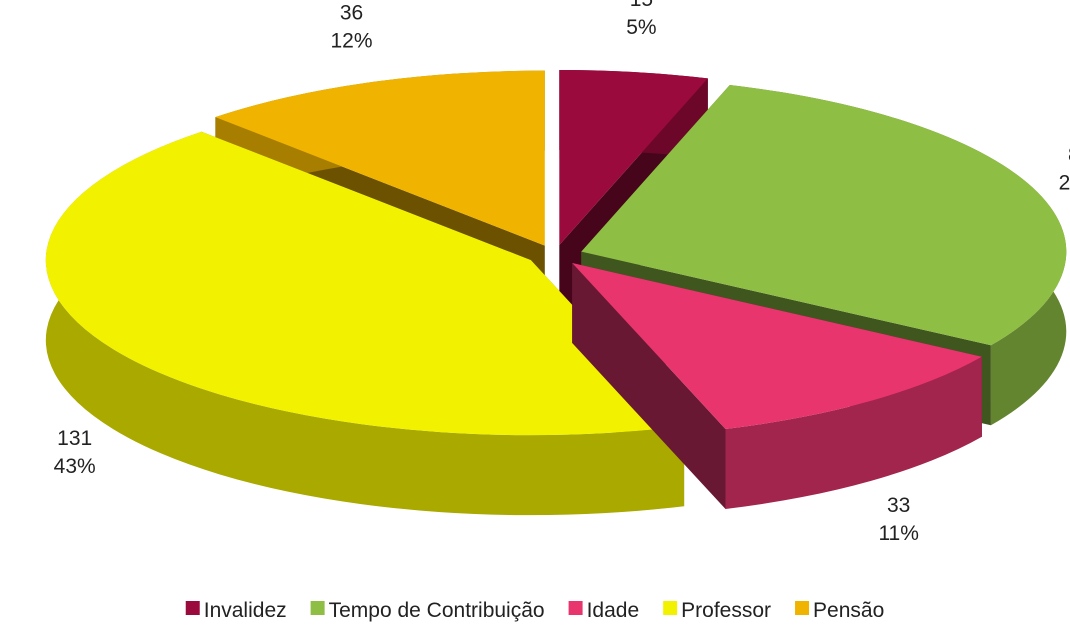 The height and width of the screenshot is (629, 1070). What do you see at coordinates (641, 27) in the screenshot?
I see `percent-label: 5%` at bounding box center [641, 27].